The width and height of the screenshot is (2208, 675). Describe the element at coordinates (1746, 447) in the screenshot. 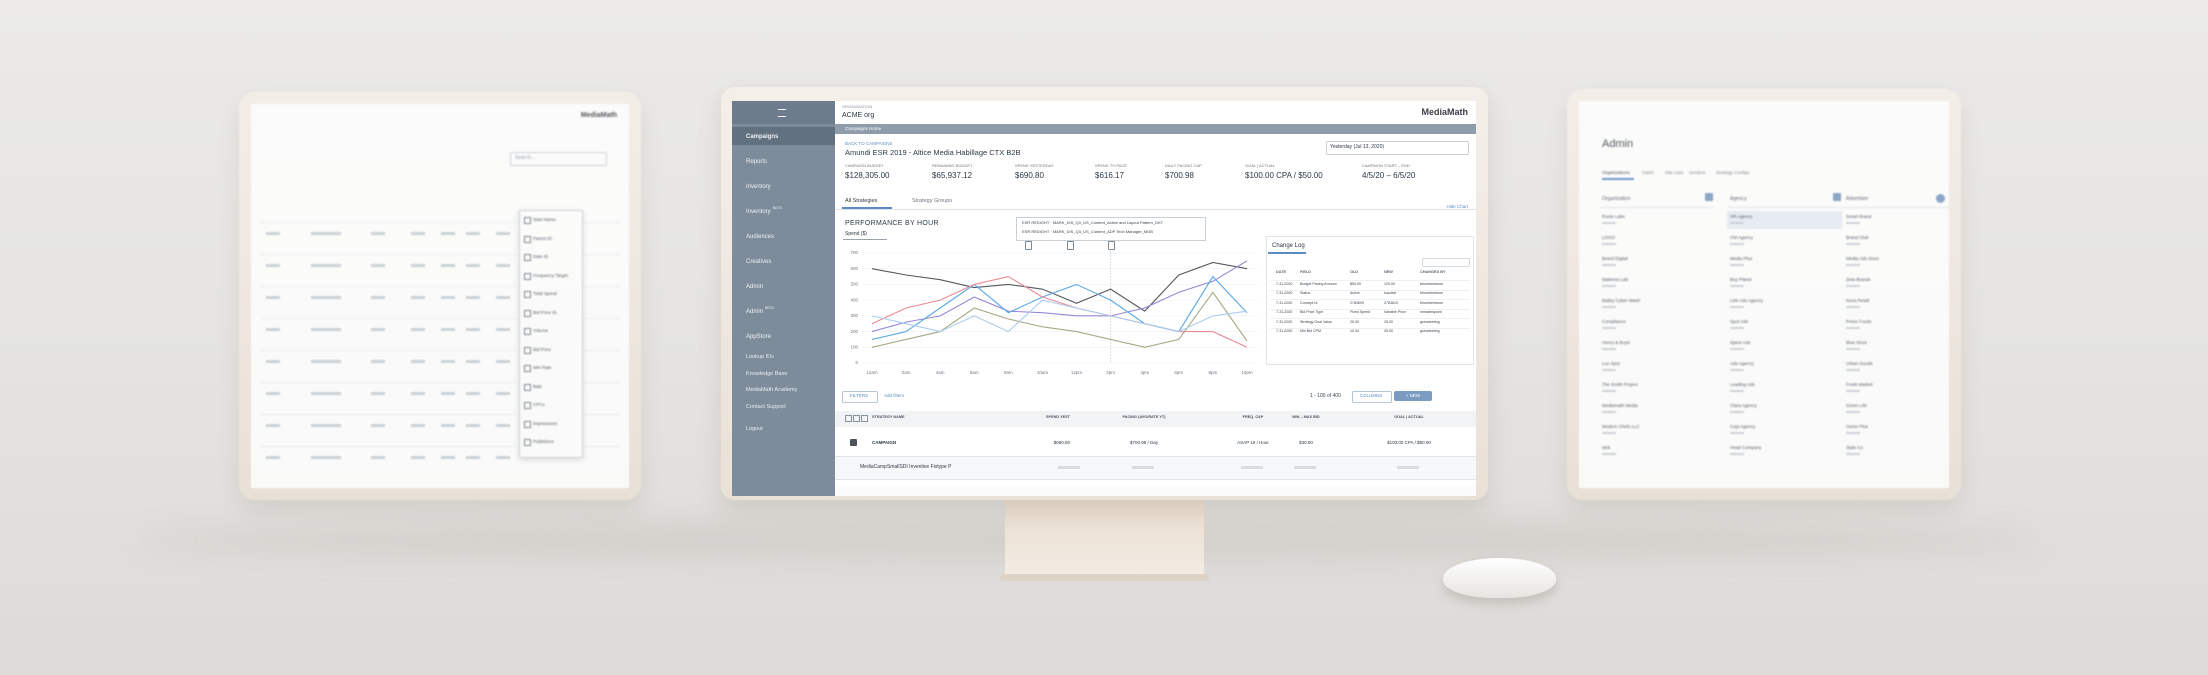

I see `list-item: Head Company` at that location.